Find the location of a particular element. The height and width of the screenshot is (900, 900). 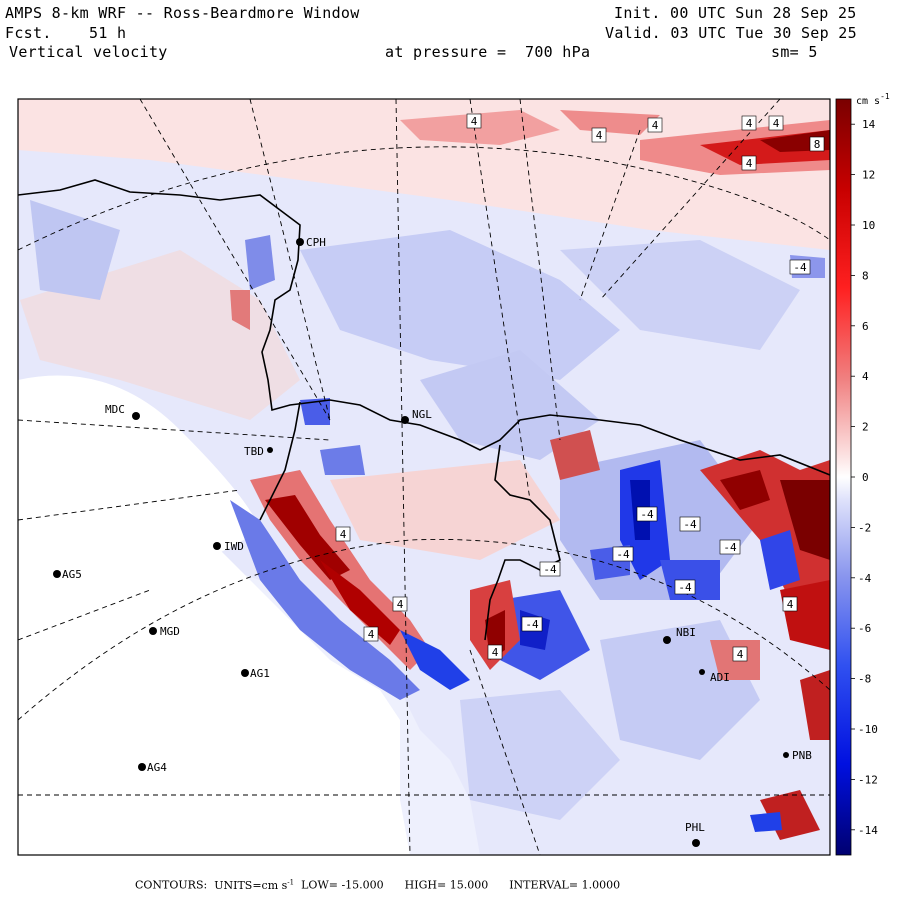

svg-text: AG4 is located at coordinates (157, 767).